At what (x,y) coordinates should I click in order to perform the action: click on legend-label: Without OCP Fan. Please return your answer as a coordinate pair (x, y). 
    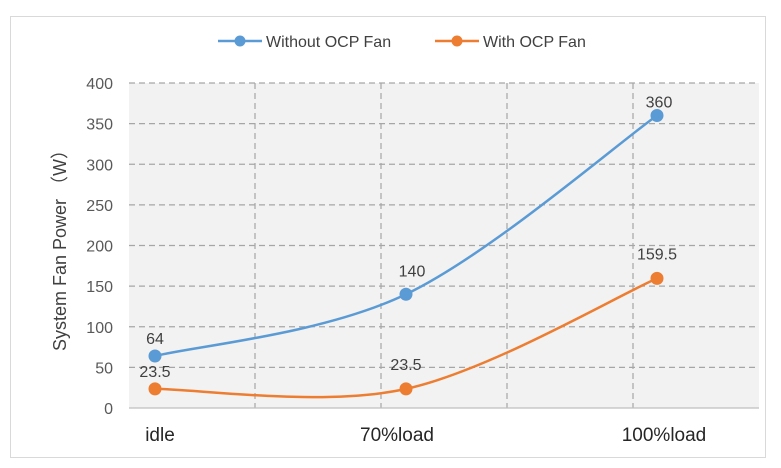
    Looking at the image, I should click on (328, 42).